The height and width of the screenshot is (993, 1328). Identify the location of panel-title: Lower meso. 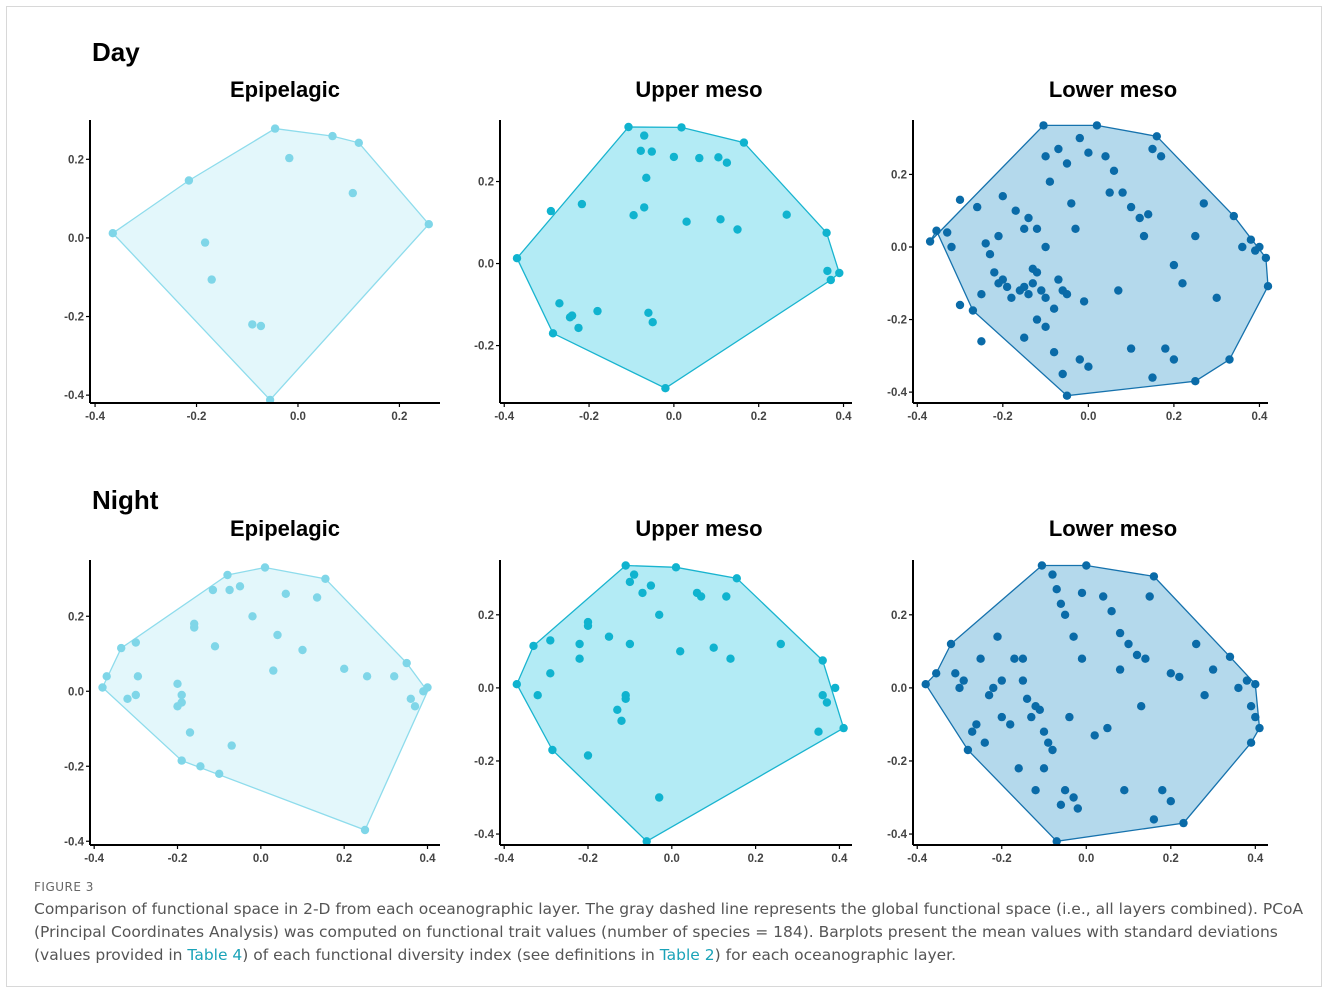
(1113, 528).